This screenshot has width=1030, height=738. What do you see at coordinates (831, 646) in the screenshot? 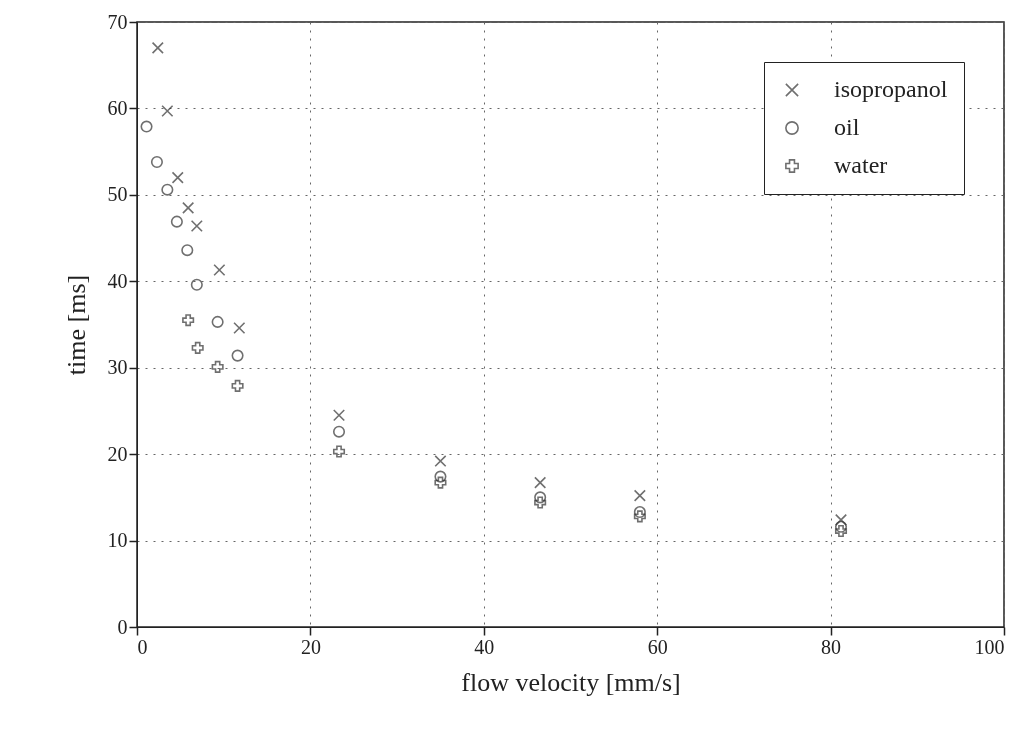
I see `x-tick-label: 80` at bounding box center [831, 646].